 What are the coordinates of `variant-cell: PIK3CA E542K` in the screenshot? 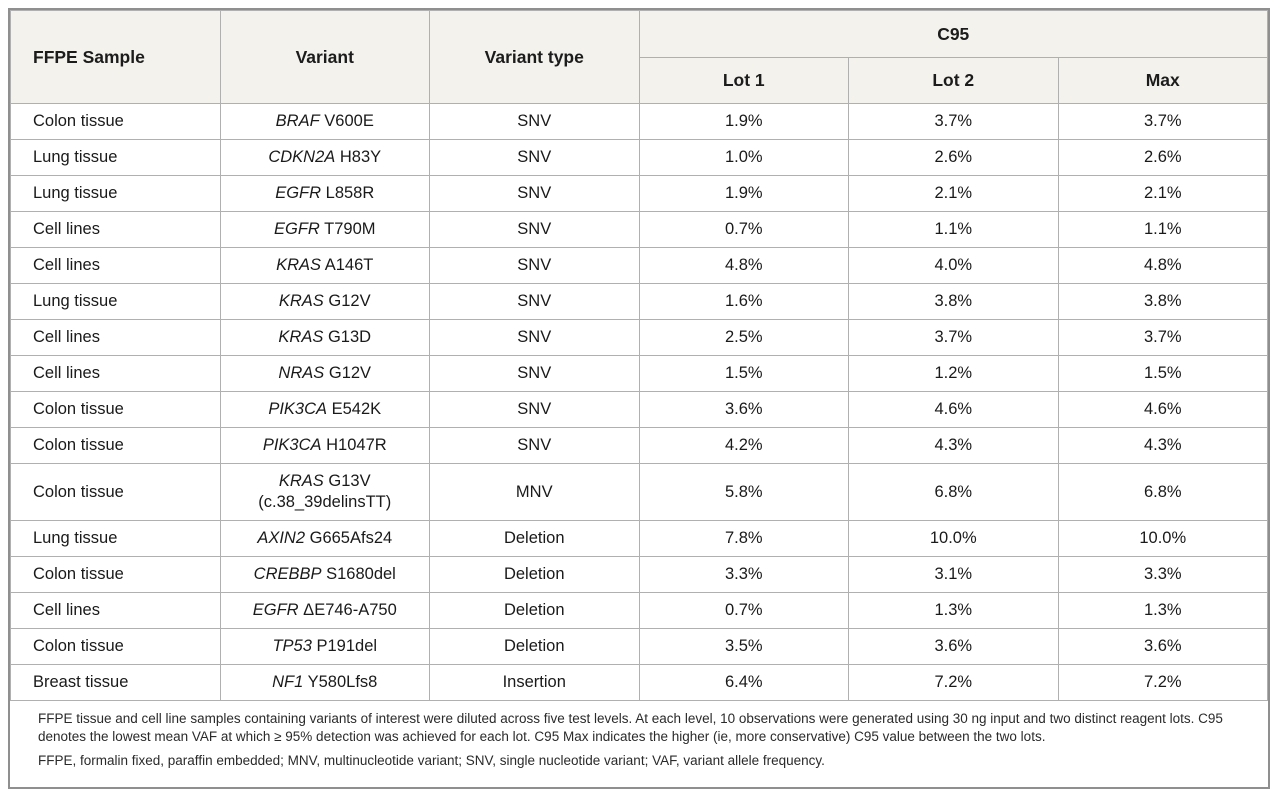 It's located at (324, 409).